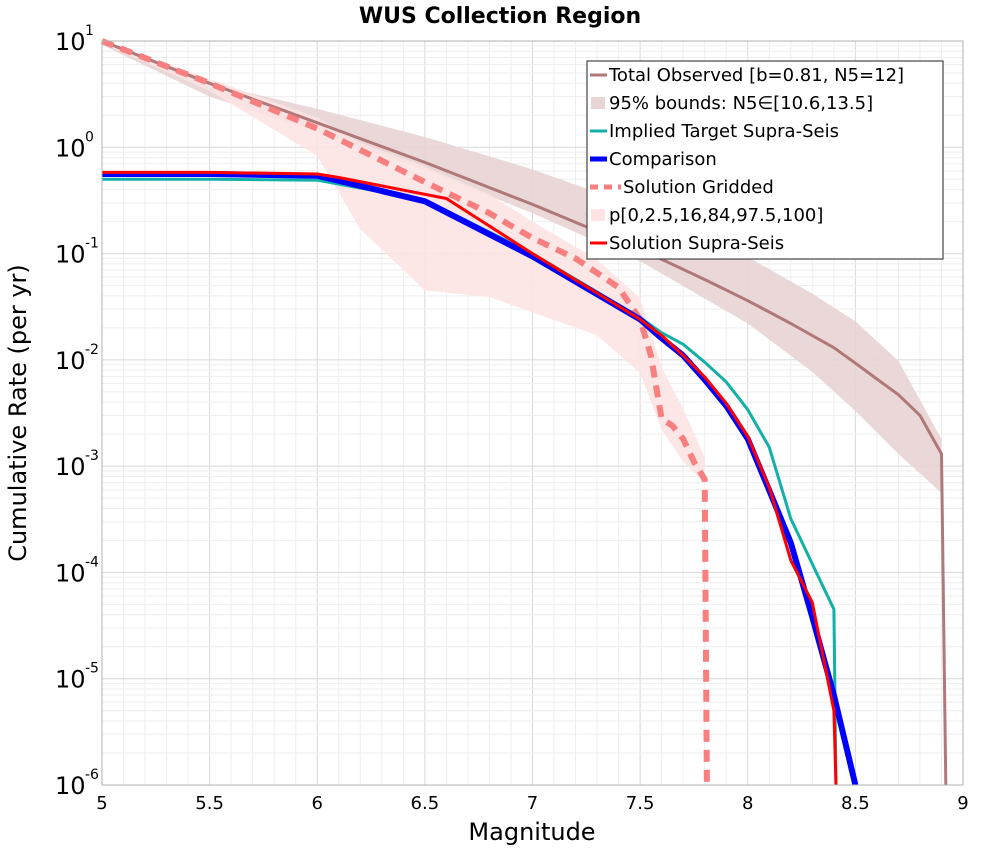 The image size is (1000, 850). Describe the element at coordinates (92, 669) in the screenshot. I see `y-tick-exponent: -5` at that location.